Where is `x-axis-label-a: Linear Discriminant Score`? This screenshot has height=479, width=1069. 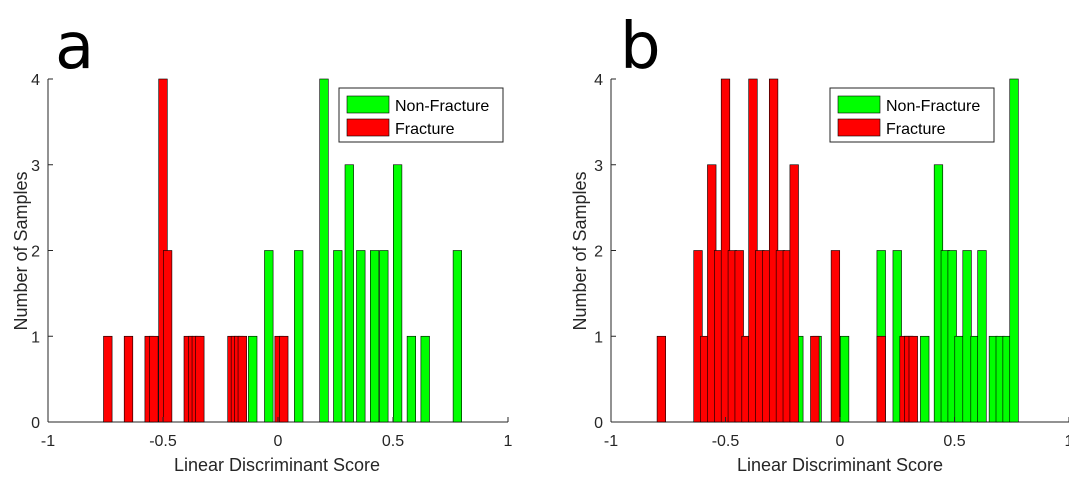 x-axis-label-a: Linear Discriminant Score is located at coordinates (277, 465).